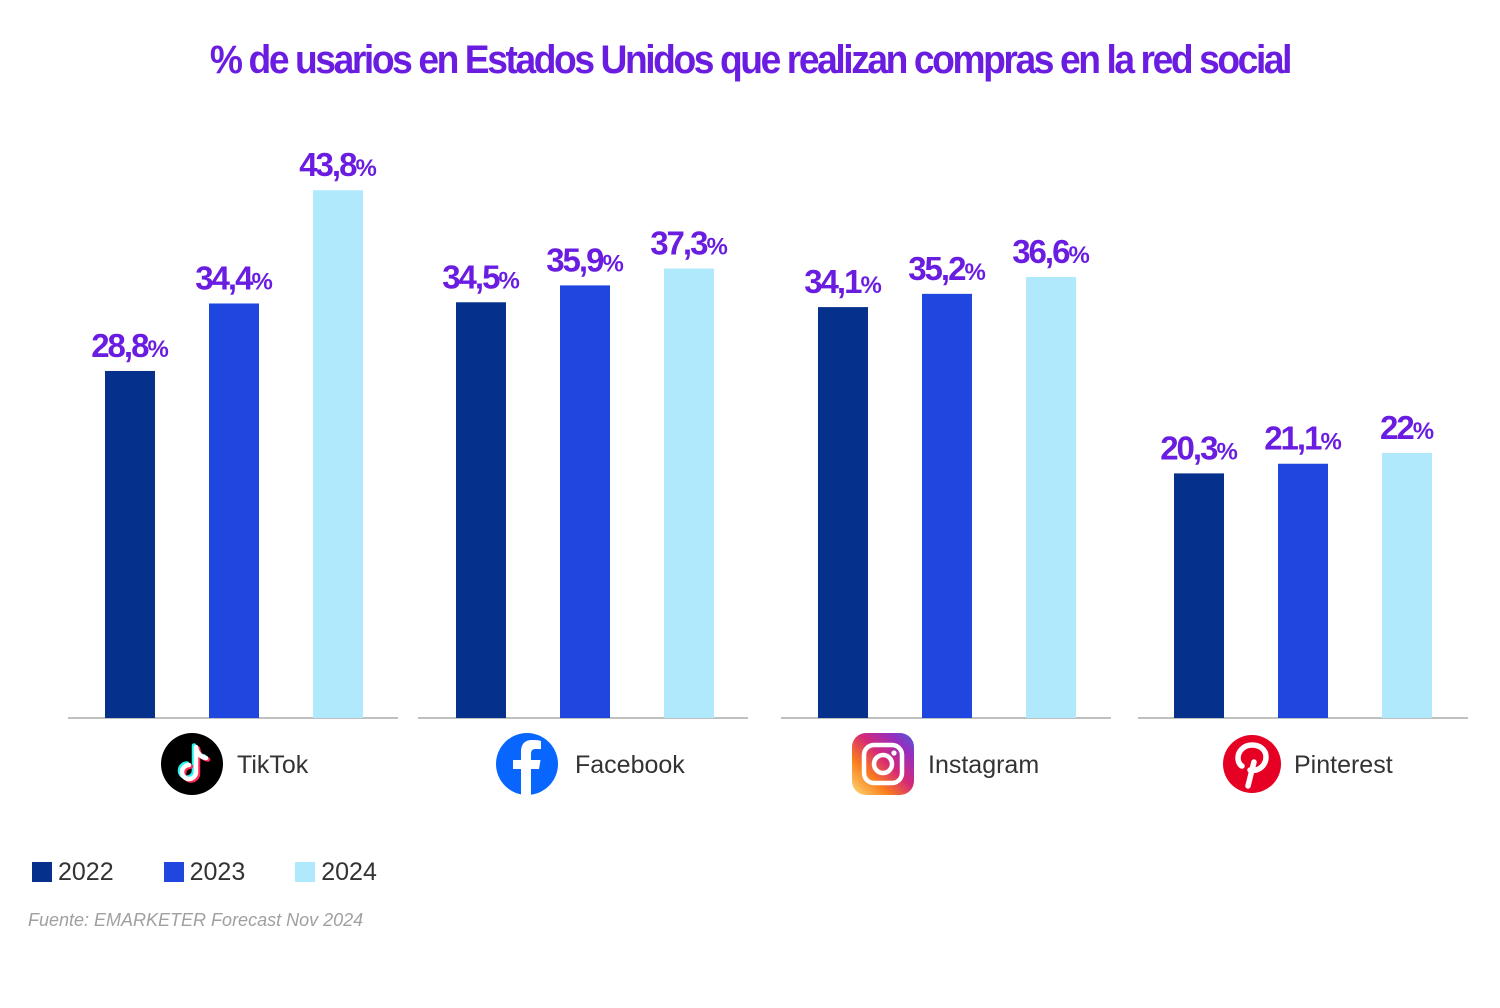 The image size is (1500, 1008). I want to click on value-label: 21,1%, so click(1303, 438).